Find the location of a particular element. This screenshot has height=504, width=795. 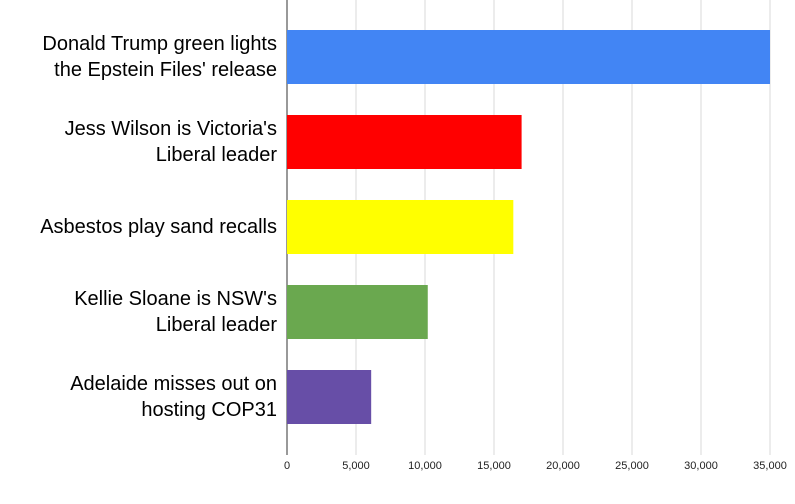

x-tick-label: 10,000 is located at coordinates (425, 466).